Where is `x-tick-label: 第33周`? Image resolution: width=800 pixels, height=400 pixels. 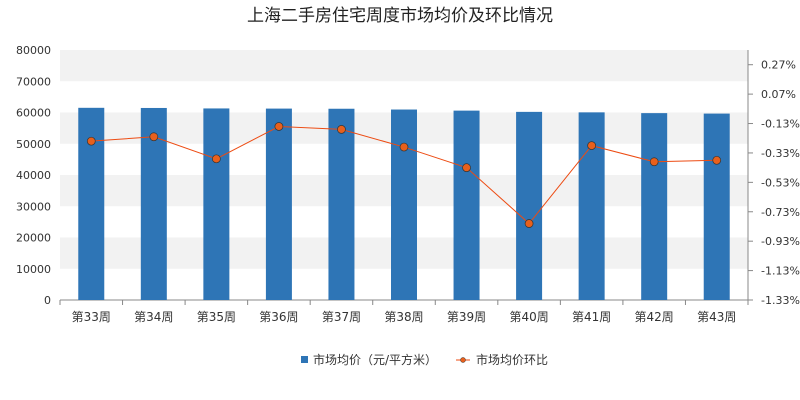 x-tick-label: 第33周 is located at coordinates (91, 317).